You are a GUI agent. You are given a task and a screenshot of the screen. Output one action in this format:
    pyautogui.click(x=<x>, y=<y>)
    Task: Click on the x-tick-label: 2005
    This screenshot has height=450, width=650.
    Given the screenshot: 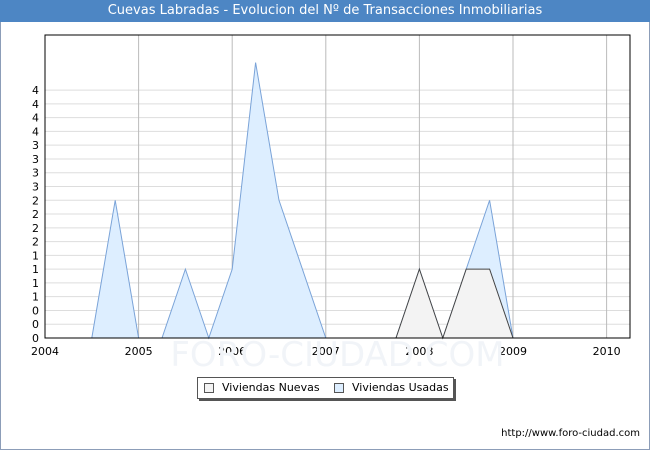 What is the action you would take?
    pyautogui.click(x=139, y=351)
    